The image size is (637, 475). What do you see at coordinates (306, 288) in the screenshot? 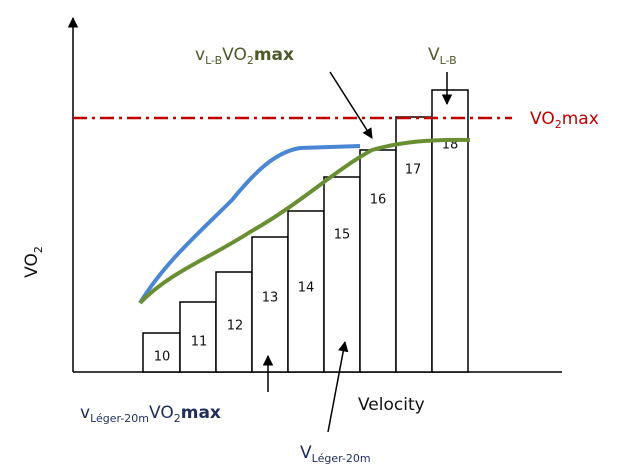
I see `stage-label: 14` at bounding box center [306, 288].